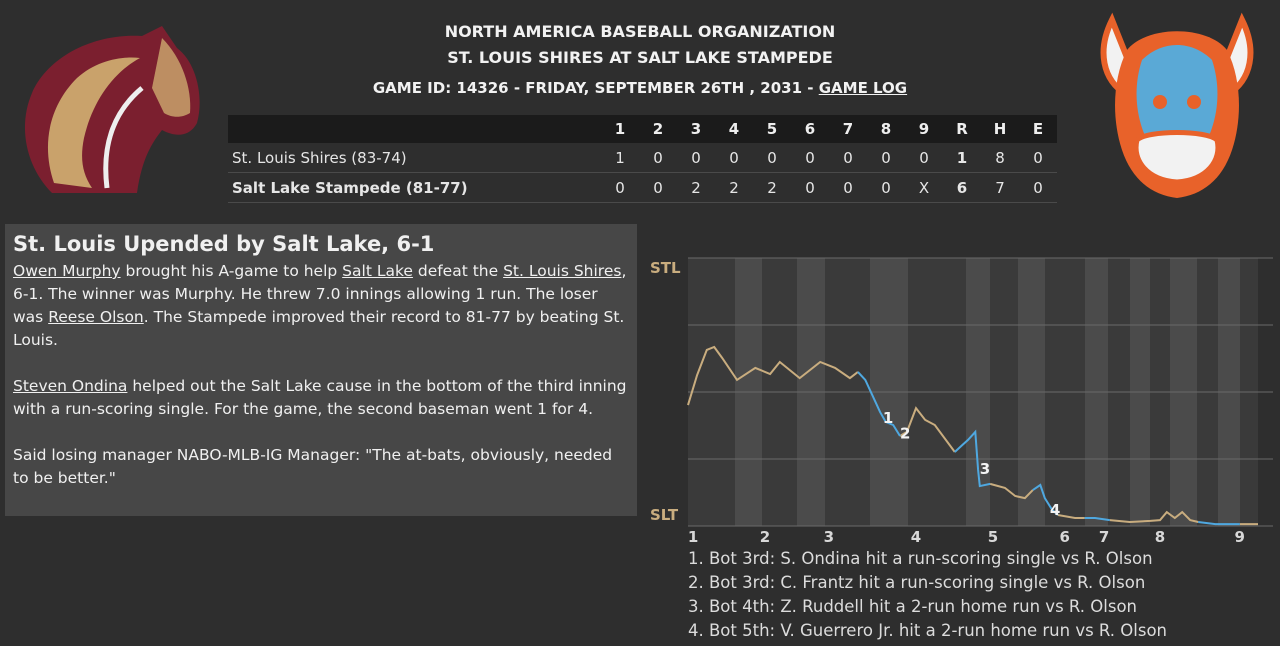  I want to click on x-tick-label: 2, so click(765, 537).